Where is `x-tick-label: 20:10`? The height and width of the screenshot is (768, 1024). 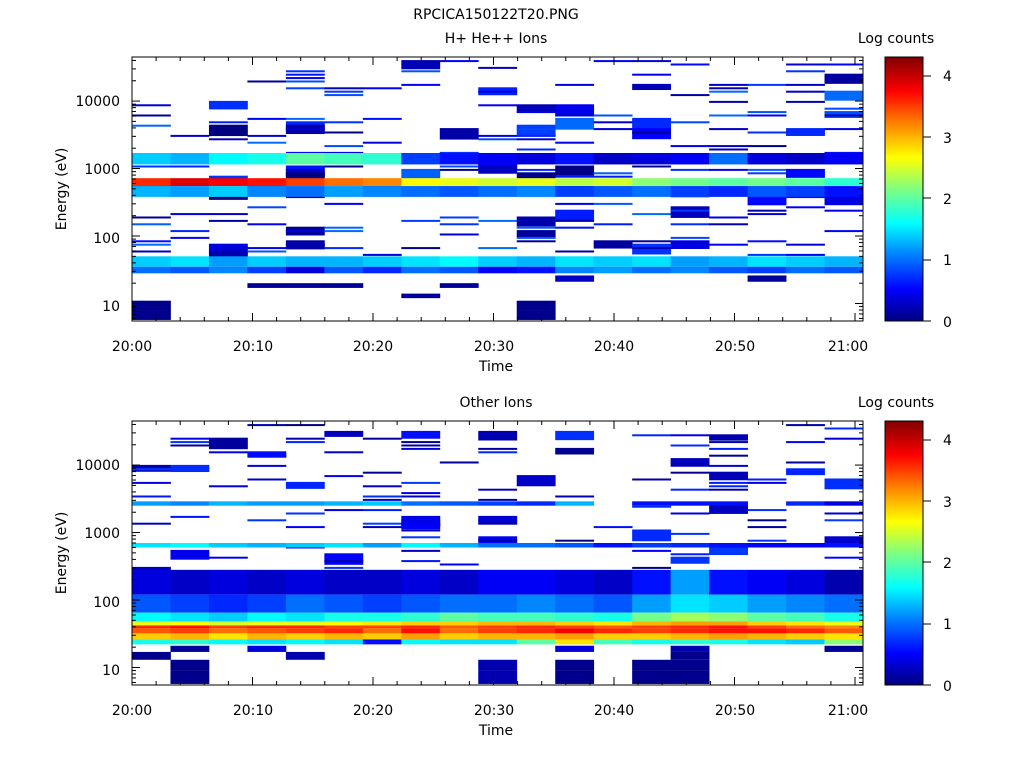
x-tick-label: 20:10 is located at coordinates (253, 347).